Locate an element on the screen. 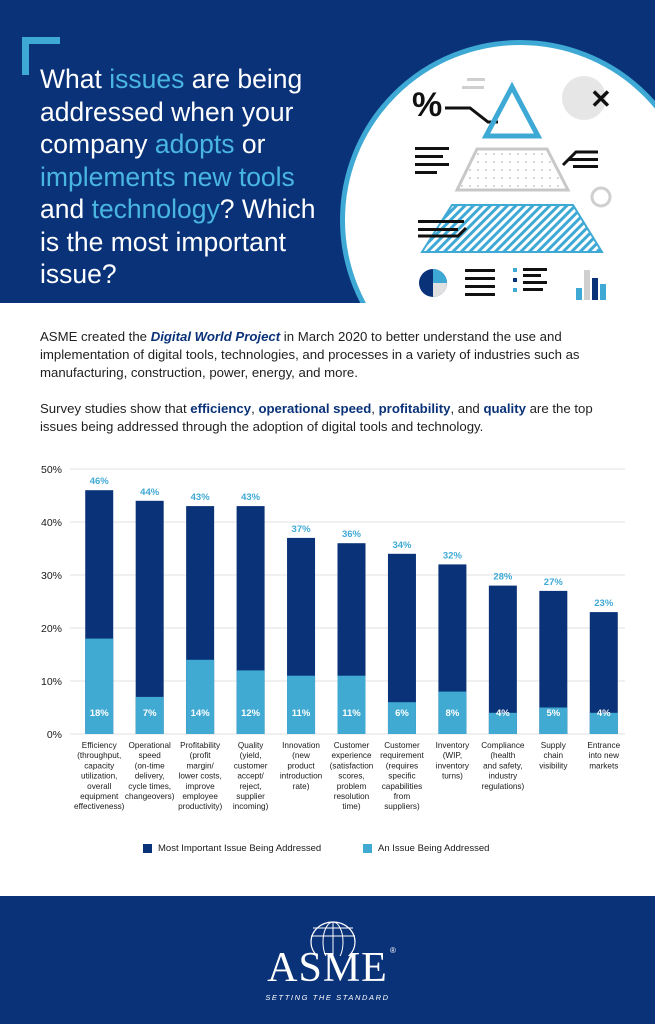  pyramid-middle-trapezoid is located at coordinates (512, 169).